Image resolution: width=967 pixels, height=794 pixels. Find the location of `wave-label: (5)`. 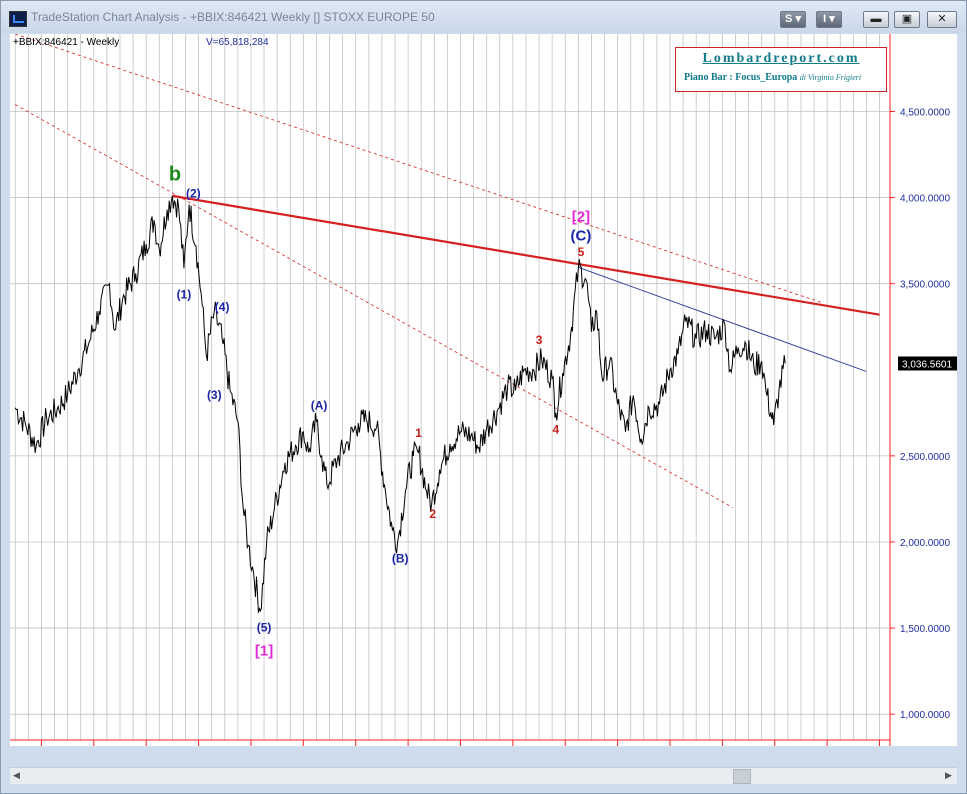

wave-label: (5) is located at coordinates (264, 628).